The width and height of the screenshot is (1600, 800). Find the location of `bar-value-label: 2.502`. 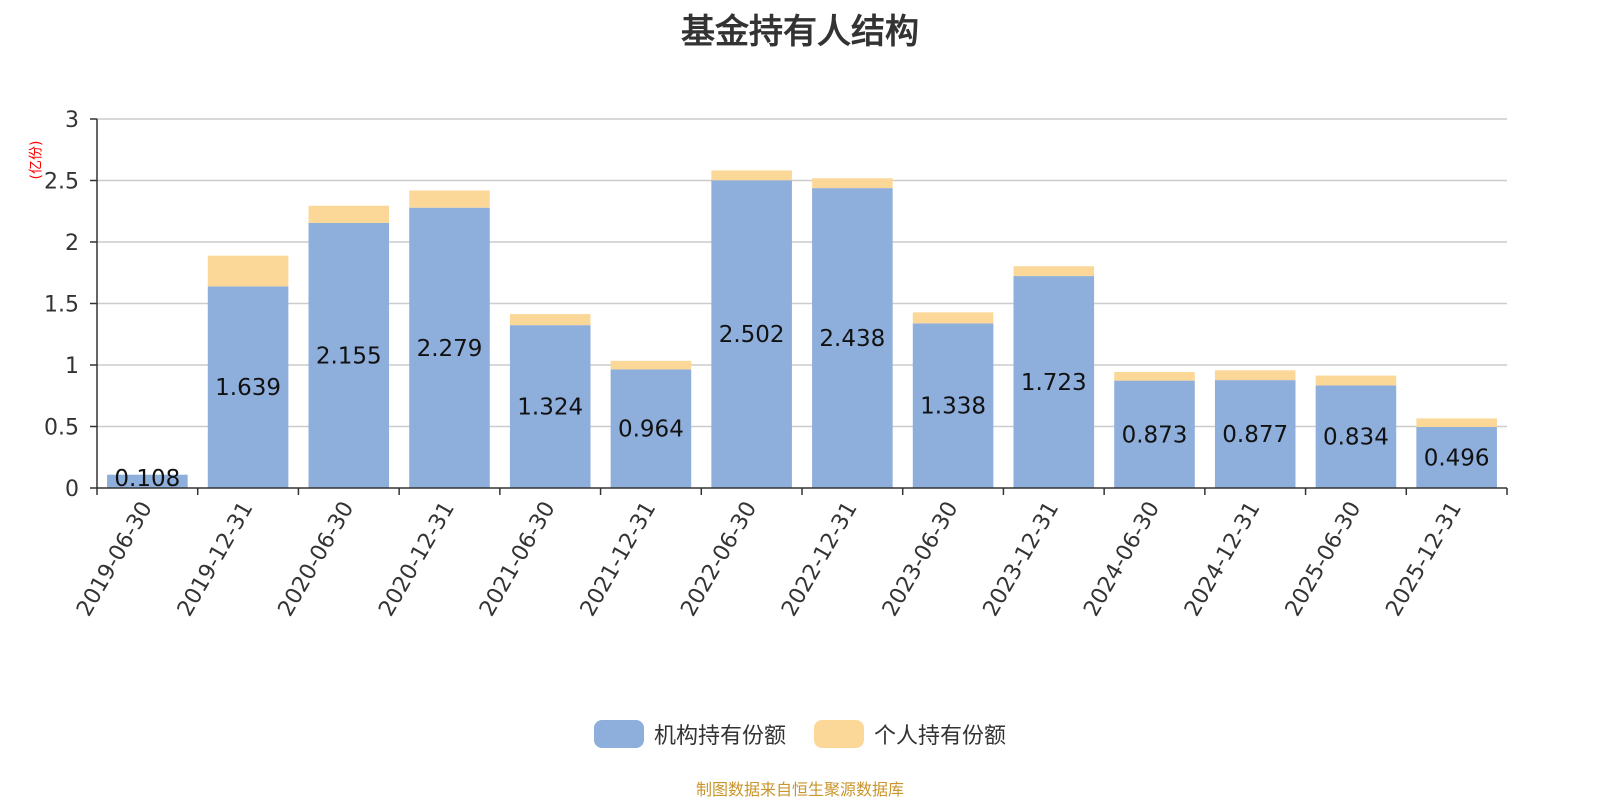

bar-value-label: 2.502 is located at coordinates (752, 335).